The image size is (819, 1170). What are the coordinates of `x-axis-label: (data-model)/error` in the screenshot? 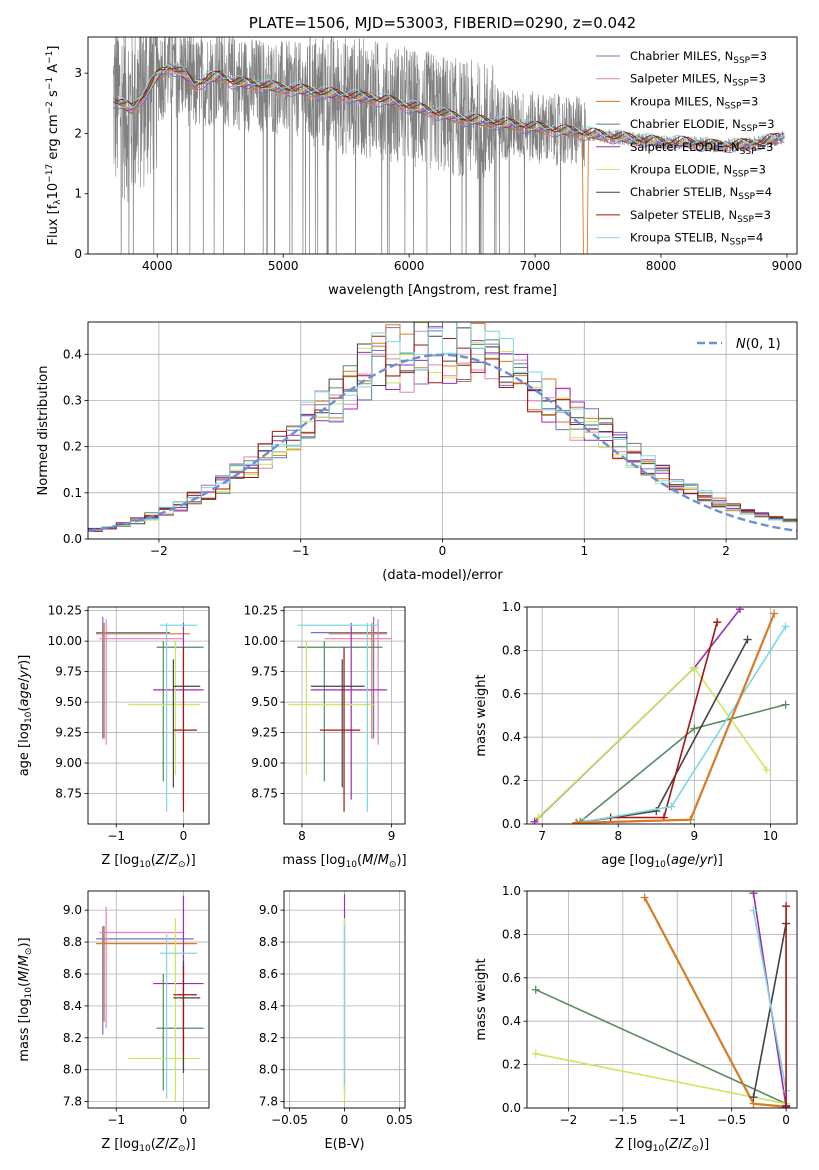 It's located at (442, 575).